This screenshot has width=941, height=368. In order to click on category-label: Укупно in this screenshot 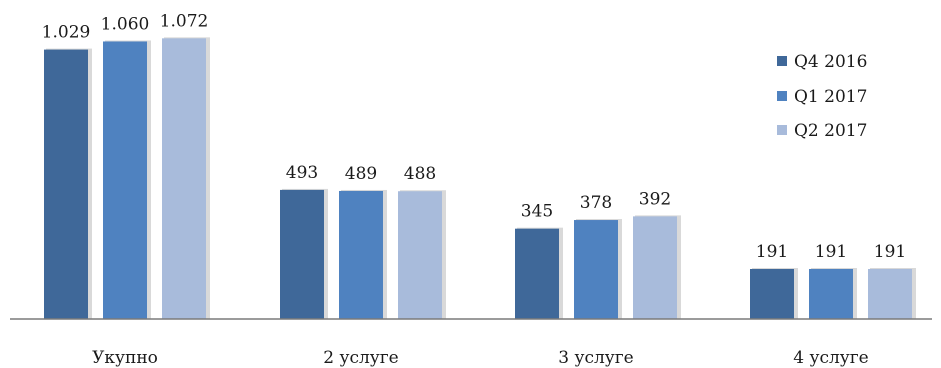, I will do `click(125, 358)`.